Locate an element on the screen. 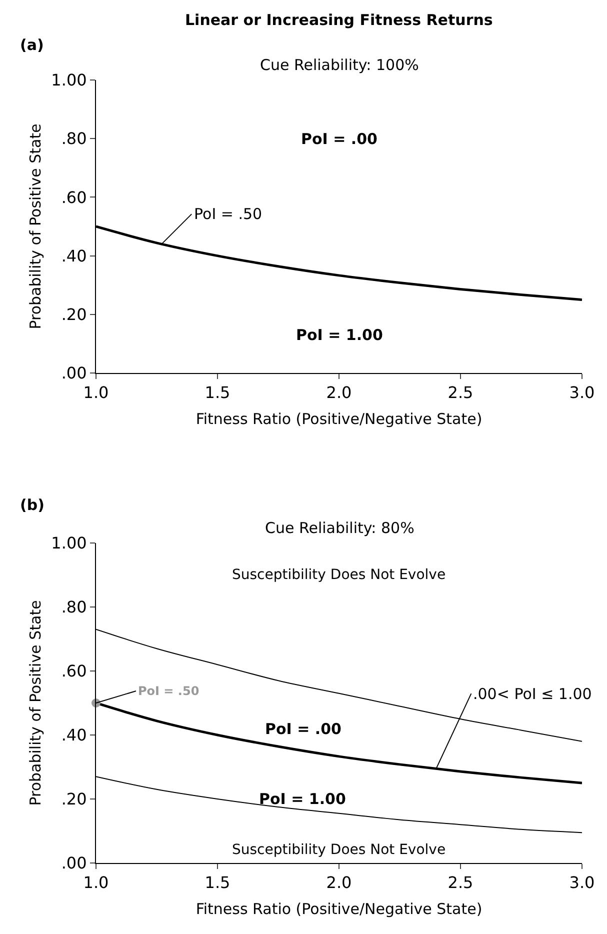  text: (b) is located at coordinates (32, 505).